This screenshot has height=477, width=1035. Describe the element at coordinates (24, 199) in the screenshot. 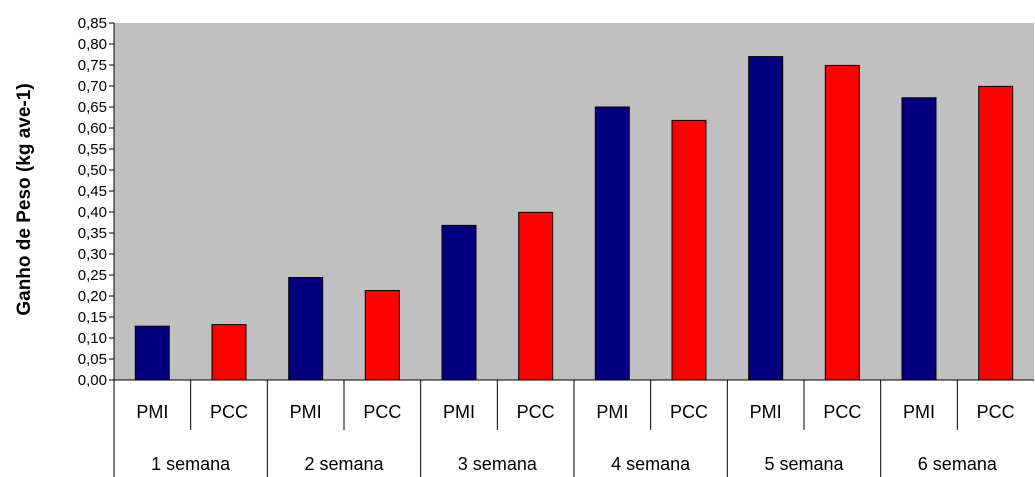

I see `y-axis-label: Ganho de Peso (kg ave-1)` at that location.